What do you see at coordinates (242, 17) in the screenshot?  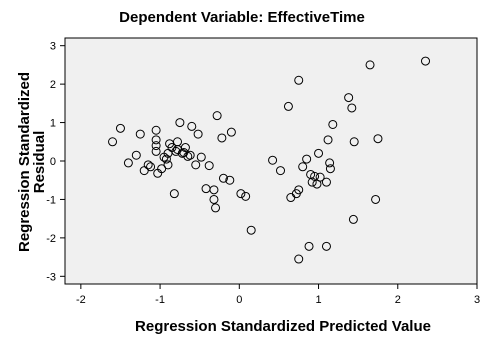 I see `chart-title: Dependent Variable: EffectiveTime` at bounding box center [242, 17].